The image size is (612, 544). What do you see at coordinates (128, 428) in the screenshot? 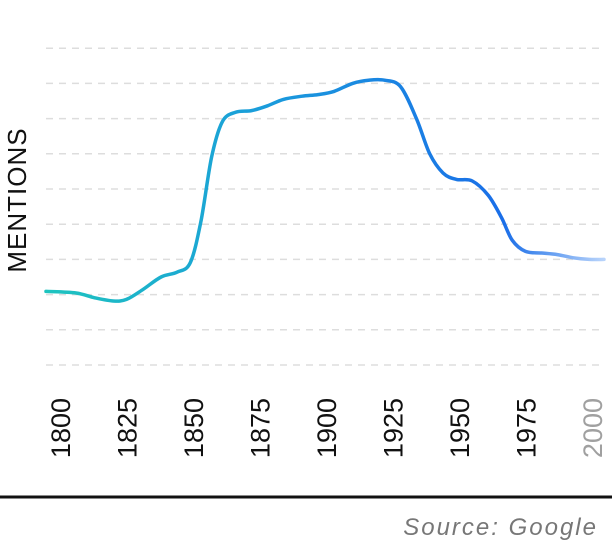
I see `x-tick-label: 1825` at bounding box center [128, 428].